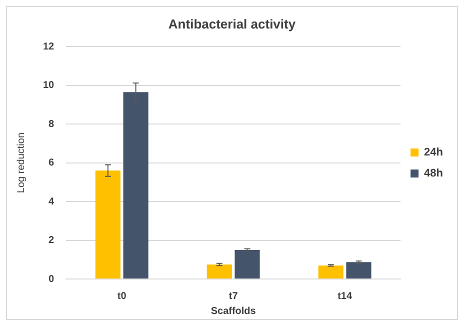 The width and height of the screenshot is (464, 327). Describe the element at coordinates (233, 311) in the screenshot. I see `x-axis-title: Scaffolds` at that location.